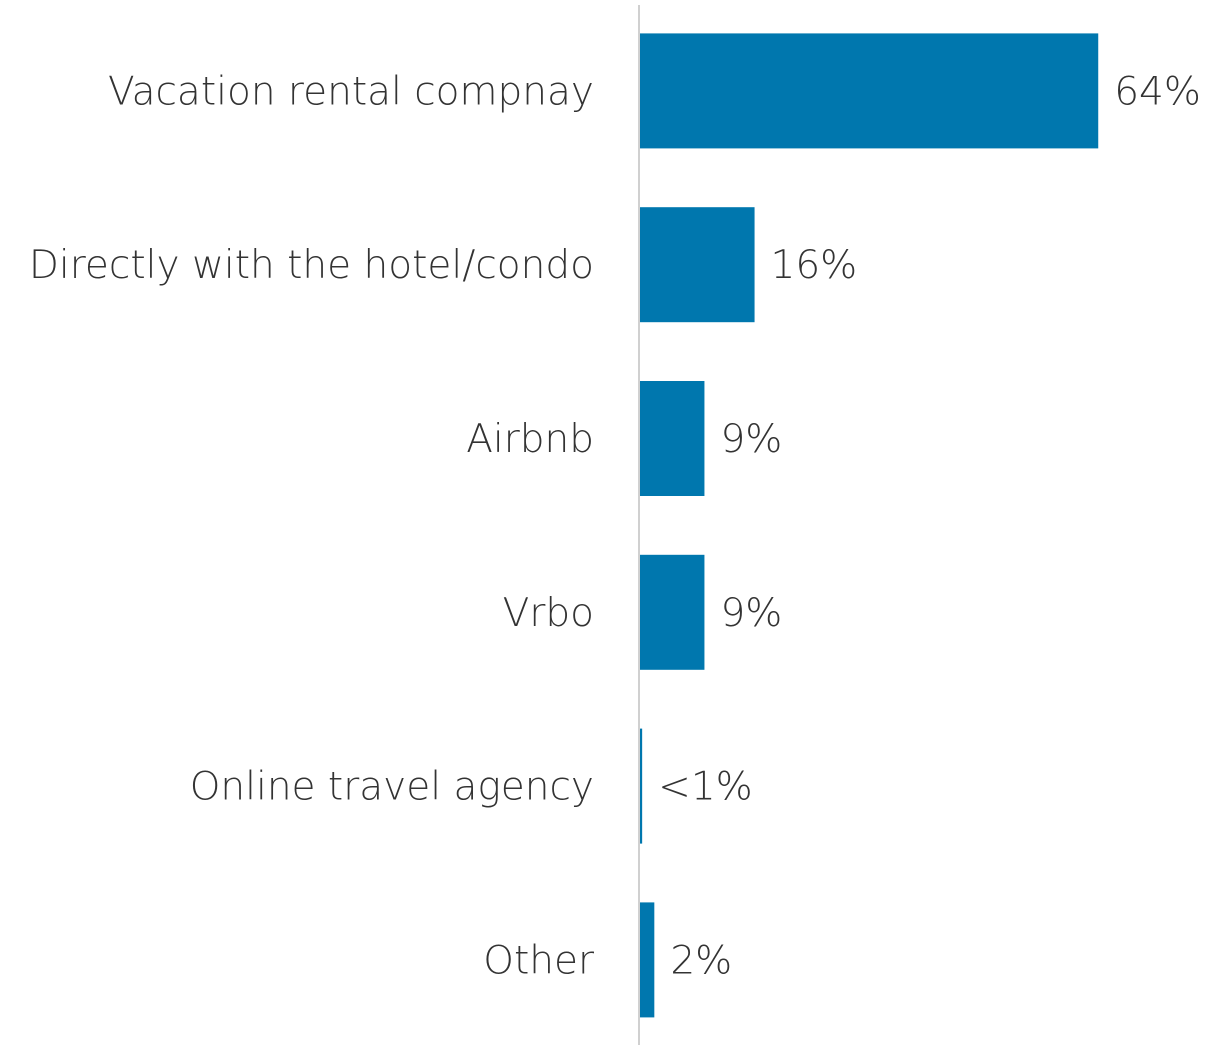 The height and width of the screenshot is (1045, 1227). I want to click on value-label: 2%, so click(701, 960).